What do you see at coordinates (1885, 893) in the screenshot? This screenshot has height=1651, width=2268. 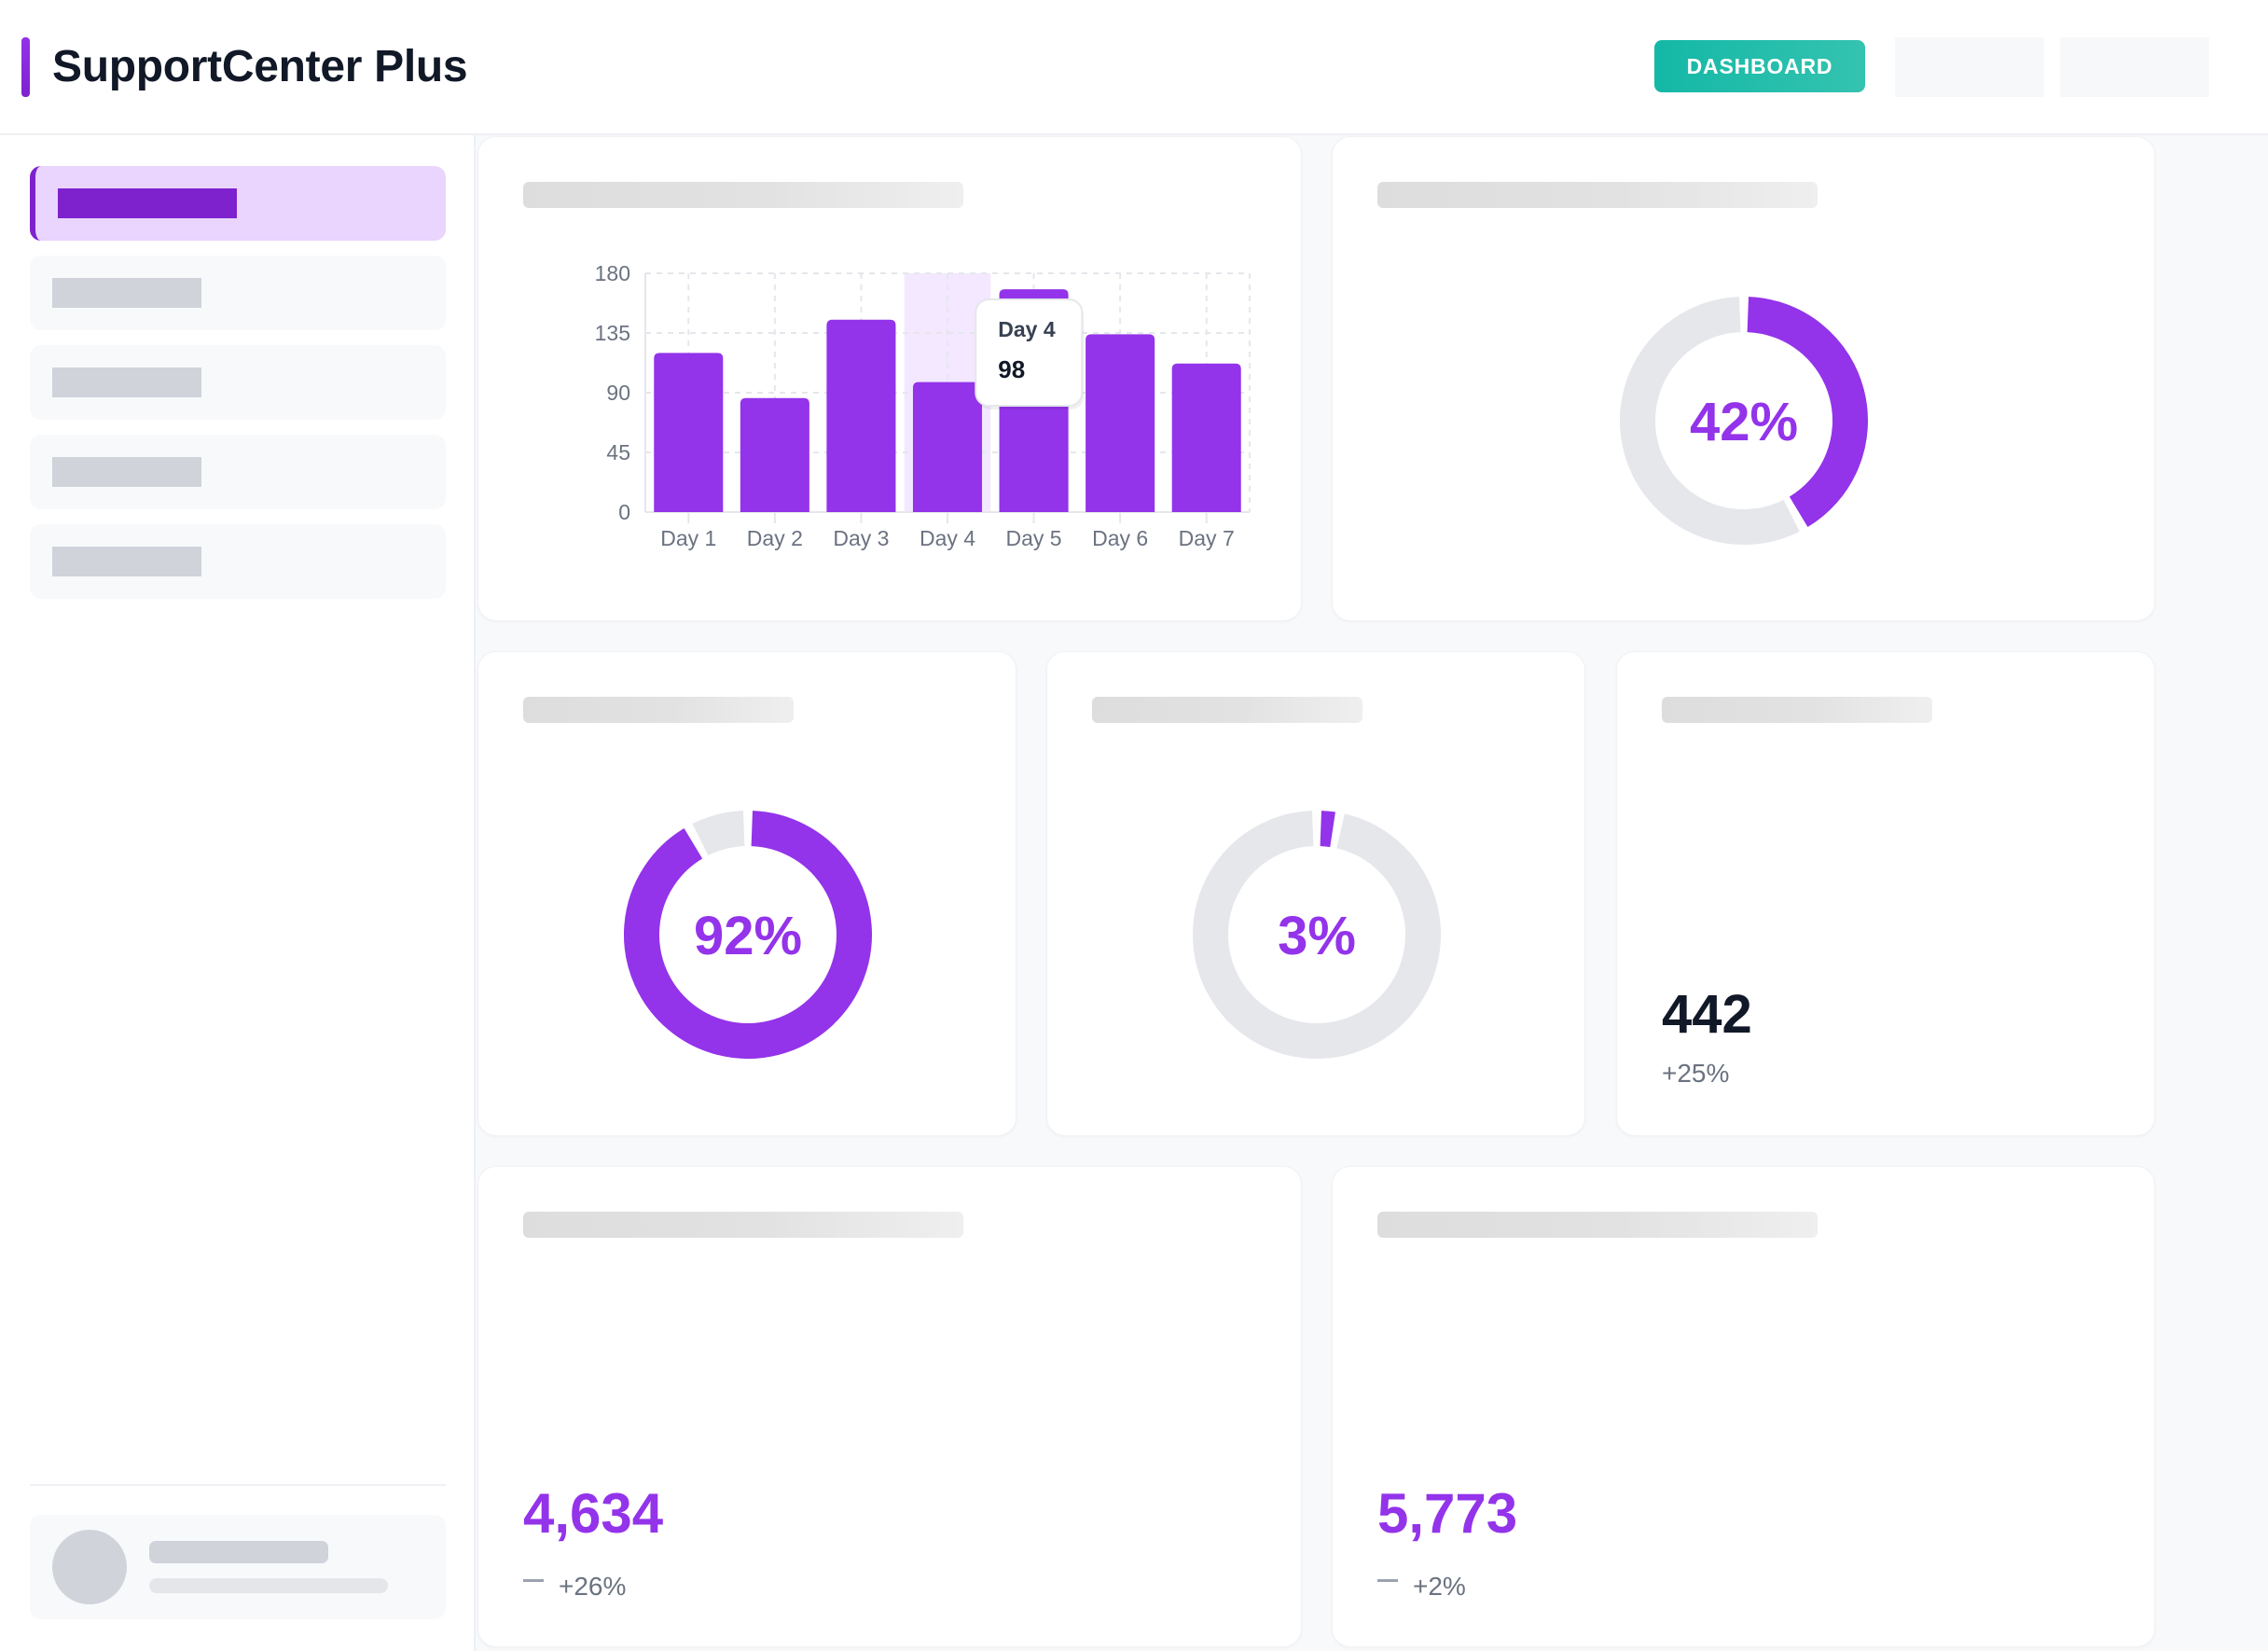 I see `stat-card: 442 +25%` at bounding box center [1885, 893].